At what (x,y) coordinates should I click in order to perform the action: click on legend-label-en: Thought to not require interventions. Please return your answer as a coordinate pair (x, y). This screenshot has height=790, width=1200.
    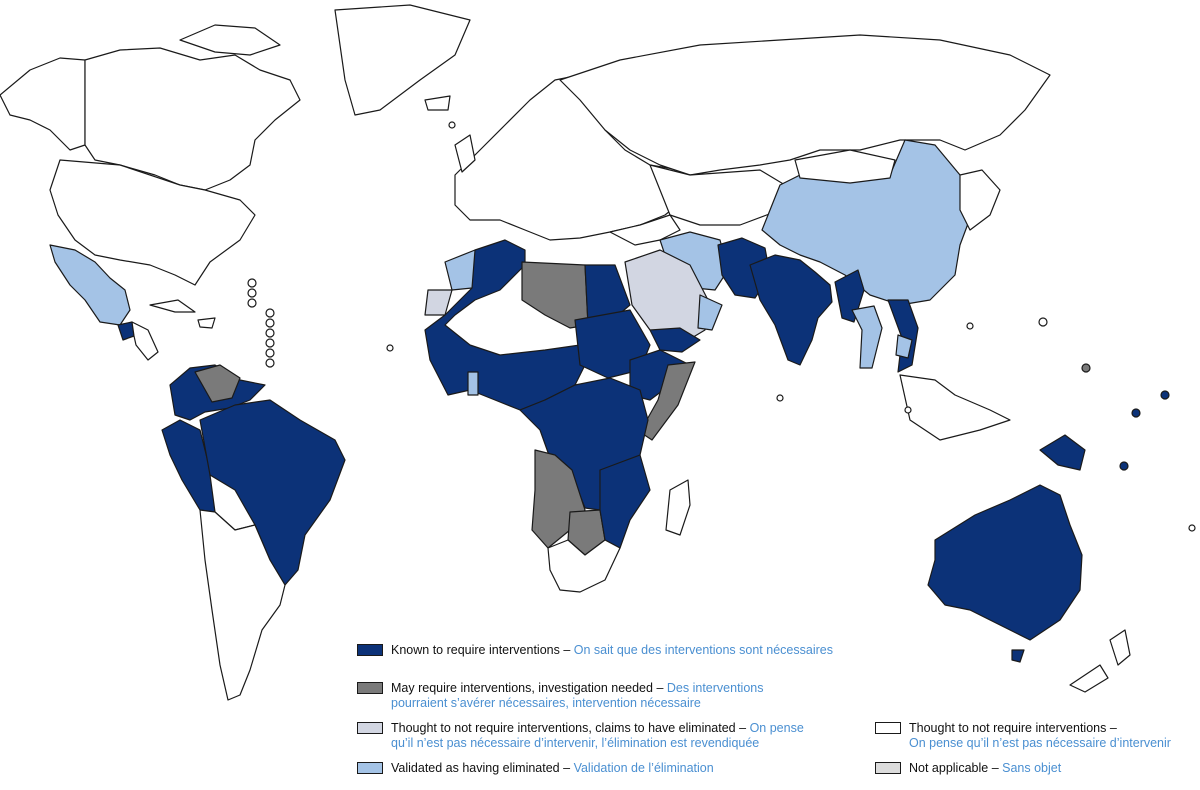
    Looking at the image, I should click on (1008, 728).